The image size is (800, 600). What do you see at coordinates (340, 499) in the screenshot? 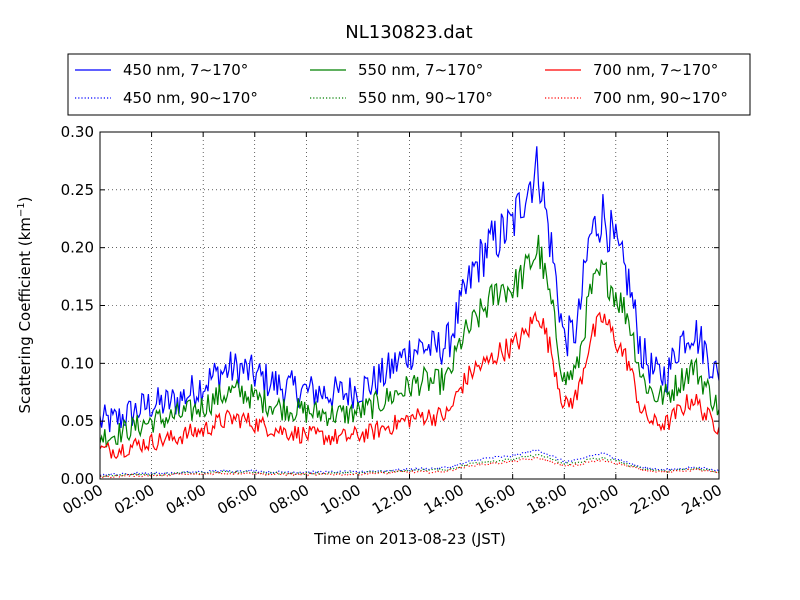
I see `x-tick-label: 10:00` at bounding box center [340, 499].